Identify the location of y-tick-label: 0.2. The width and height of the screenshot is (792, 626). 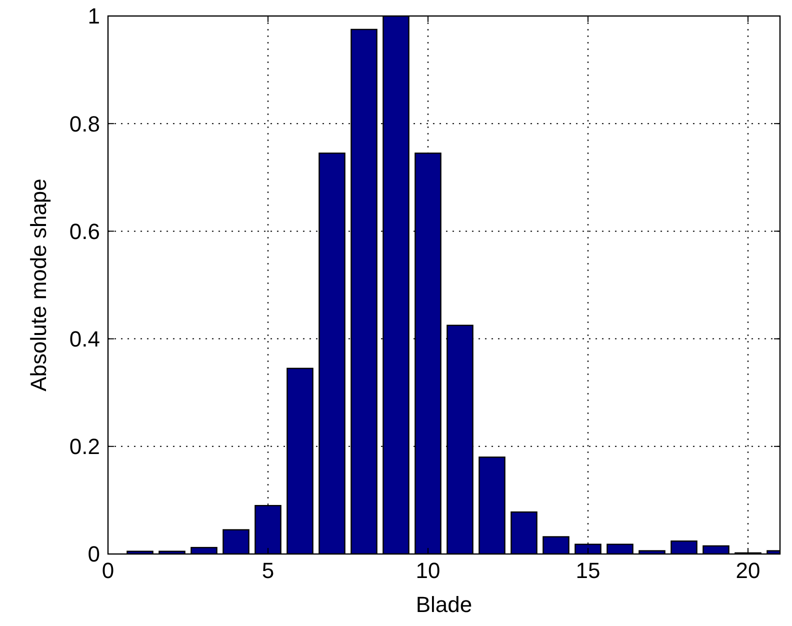
(84, 447).